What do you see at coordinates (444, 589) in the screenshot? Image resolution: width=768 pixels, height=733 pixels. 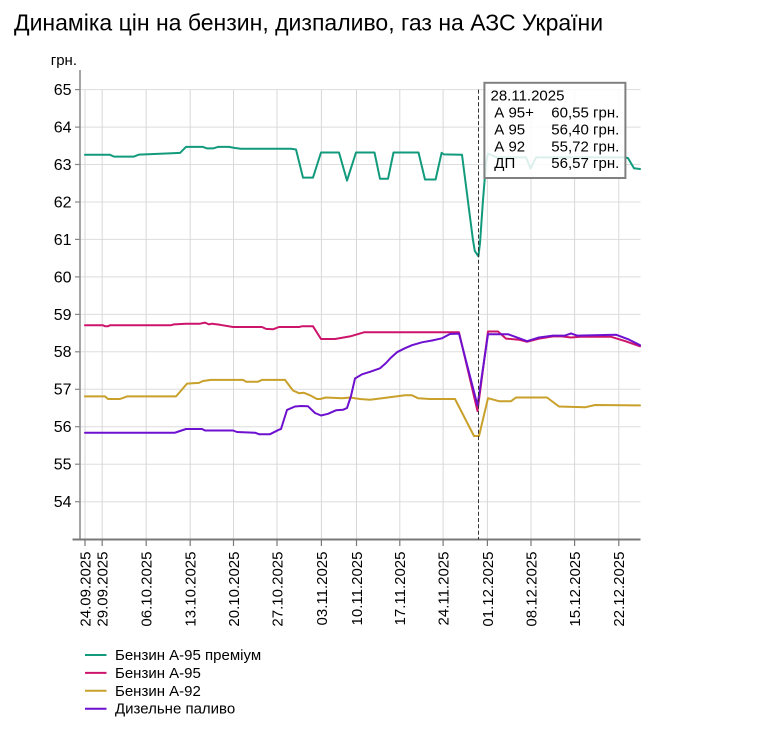 I see `svg-text: 24.11.2025` at bounding box center [444, 589].